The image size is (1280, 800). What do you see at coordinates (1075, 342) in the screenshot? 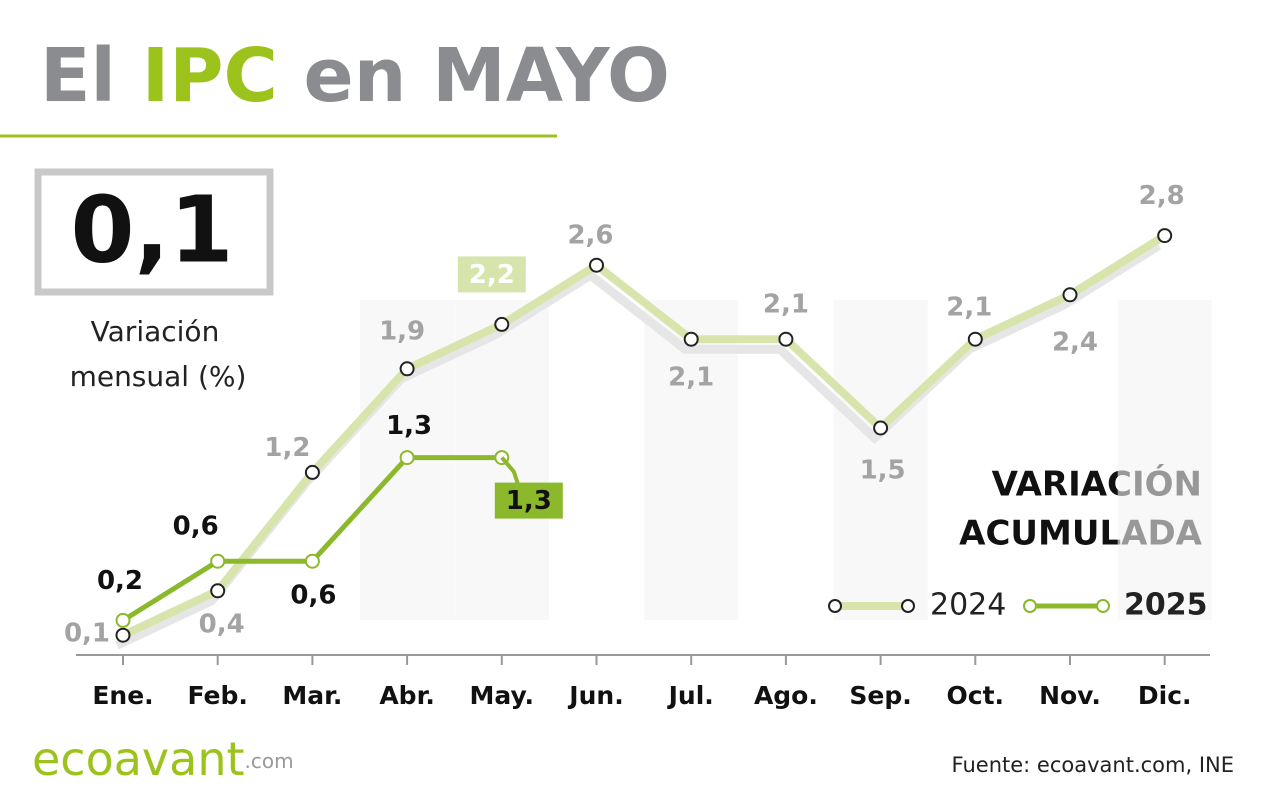
I see `data-label: 2,4` at bounding box center [1075, 342].